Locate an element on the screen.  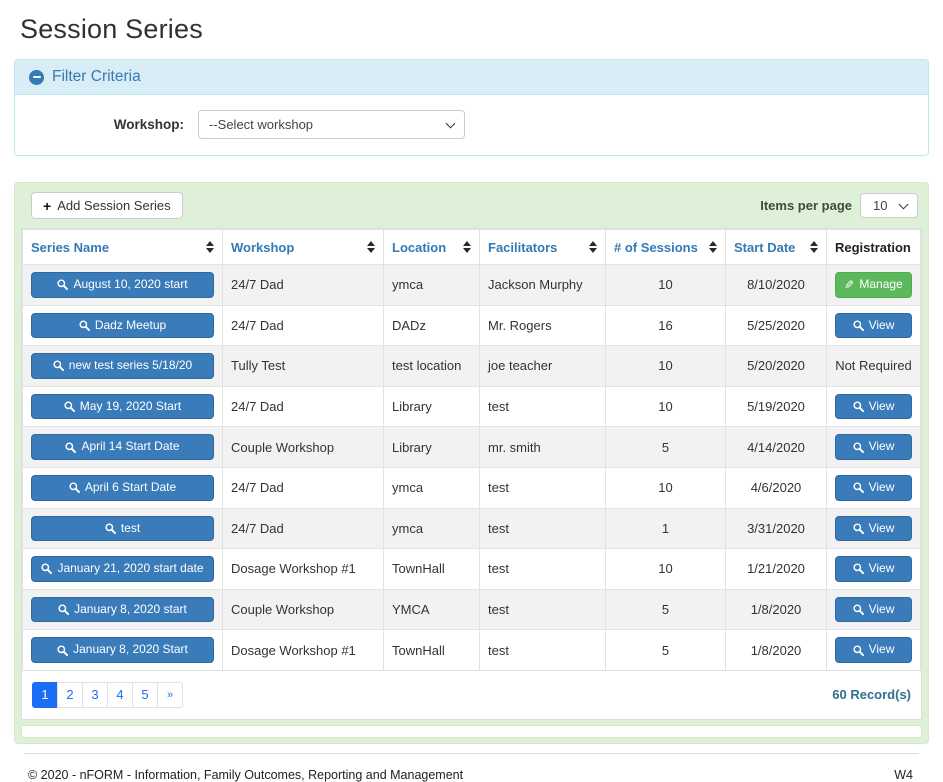
sessions-cell: 16 is located at coordinates (665, 325).